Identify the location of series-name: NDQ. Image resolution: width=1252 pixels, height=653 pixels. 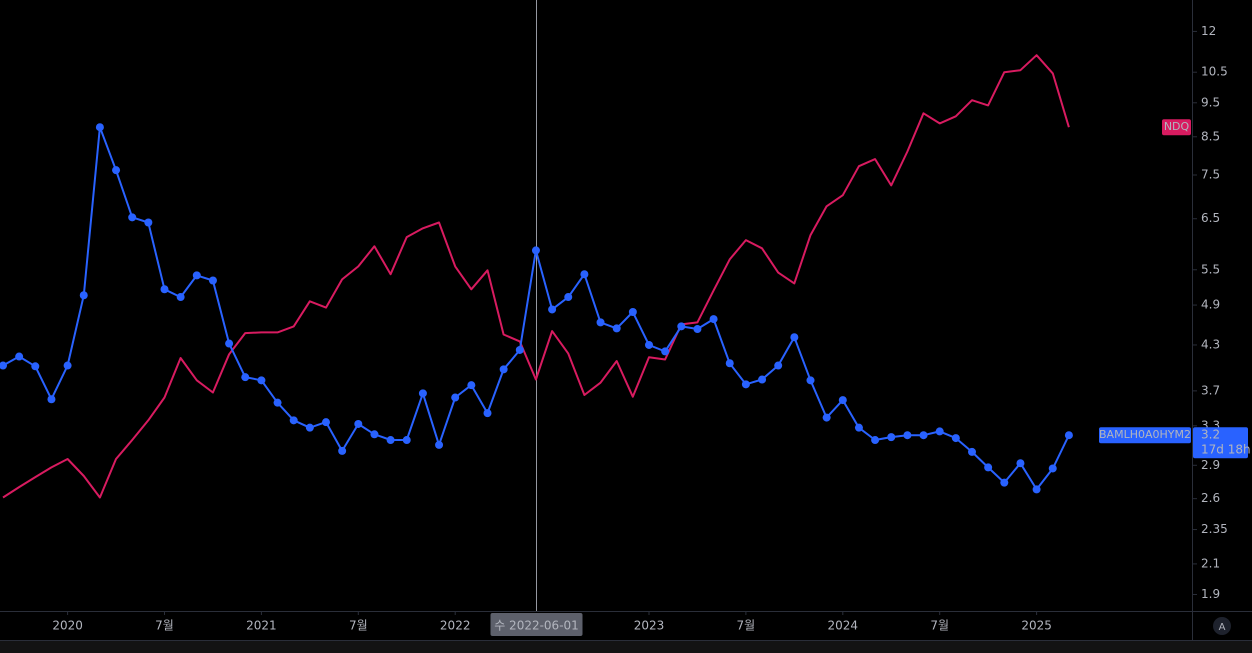
(1177, 126).